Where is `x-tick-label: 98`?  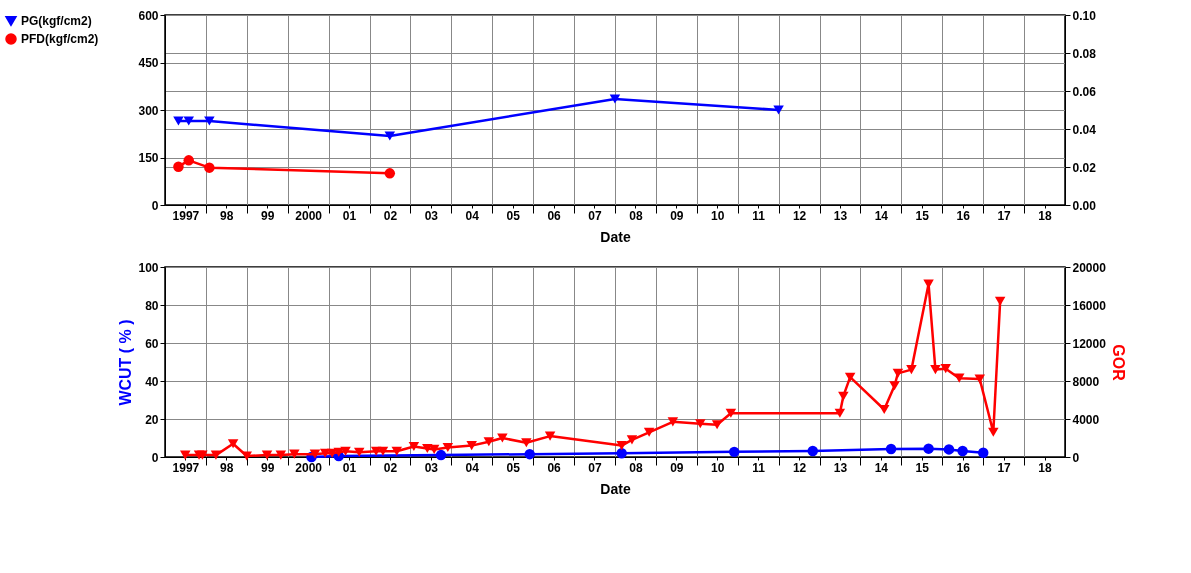
x-tick-label: 98 is located at coordinates (227, 467).